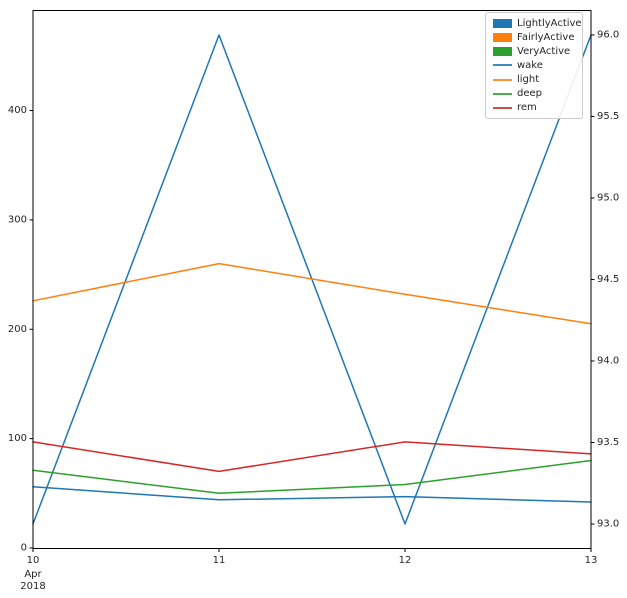 Image resolution: width=627 pixels, height=598 pixels. Describe the element at coordinates (17, 329) in the screenshot. I see `y-left-tick-label: 200` at that location.